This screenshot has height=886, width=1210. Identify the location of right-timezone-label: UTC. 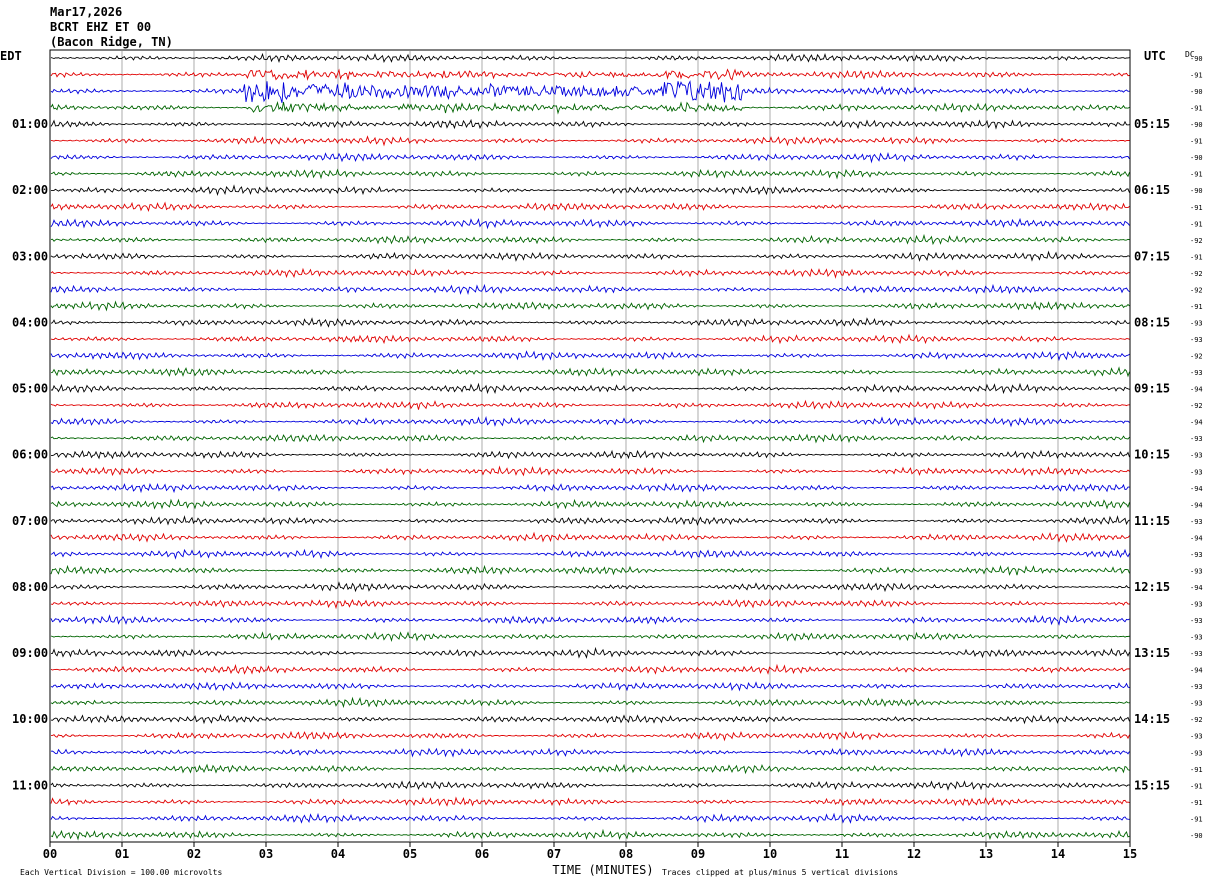
(1155, 56).